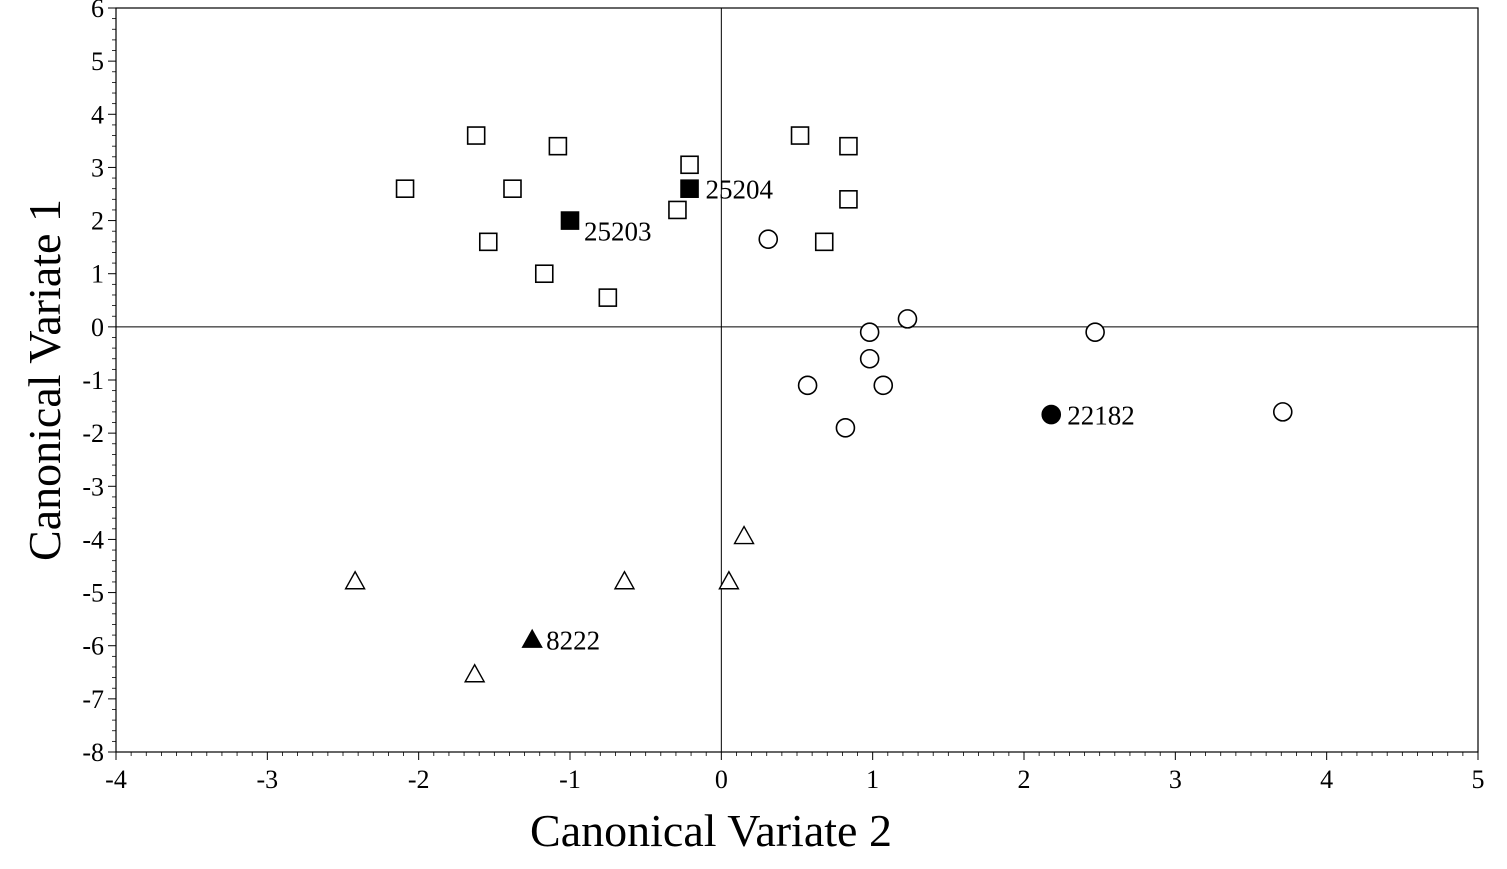 The width and height of the screenshot is (1507, 869). What do you see at coordinates (97, 114) in the screenshot?
I see `y-tick-label: 4` at bounding box center [97, 114].